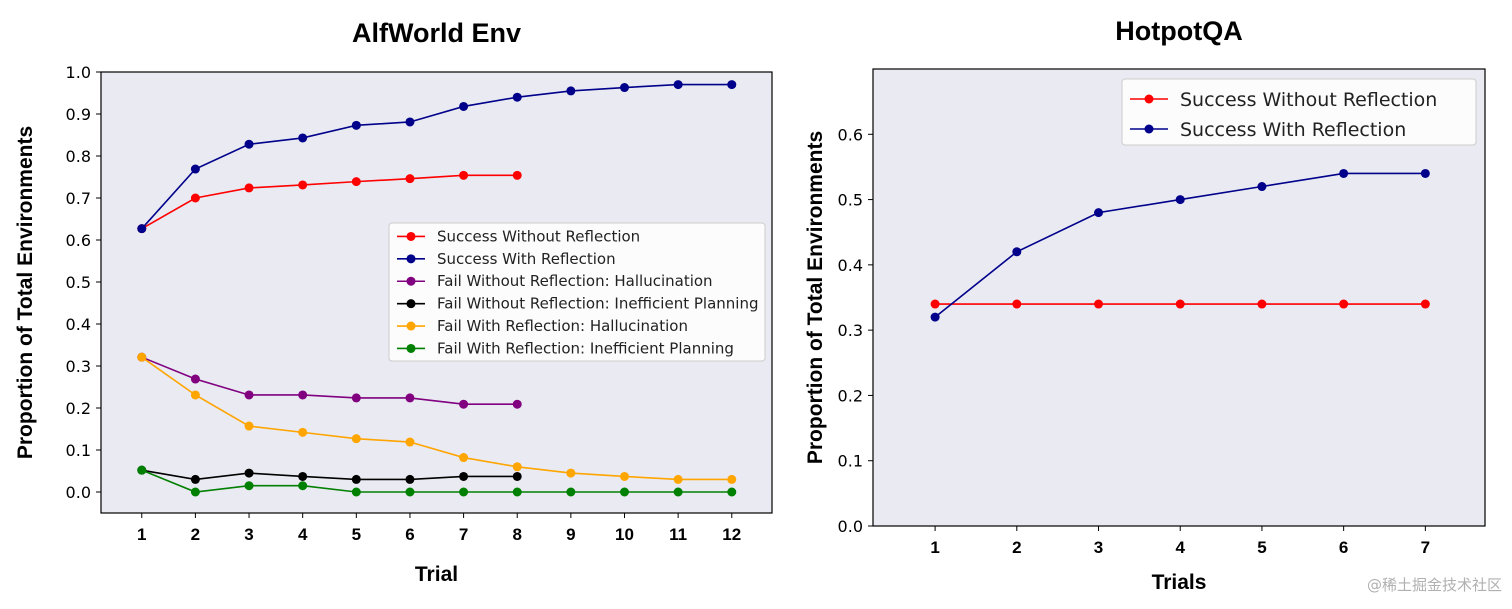 Image resolution: width=1512 pixels, height=609 pixels. Describe the element at coordinates (78, 324) in the screenshot. I see `y-tick-label: 0.4` at that location.